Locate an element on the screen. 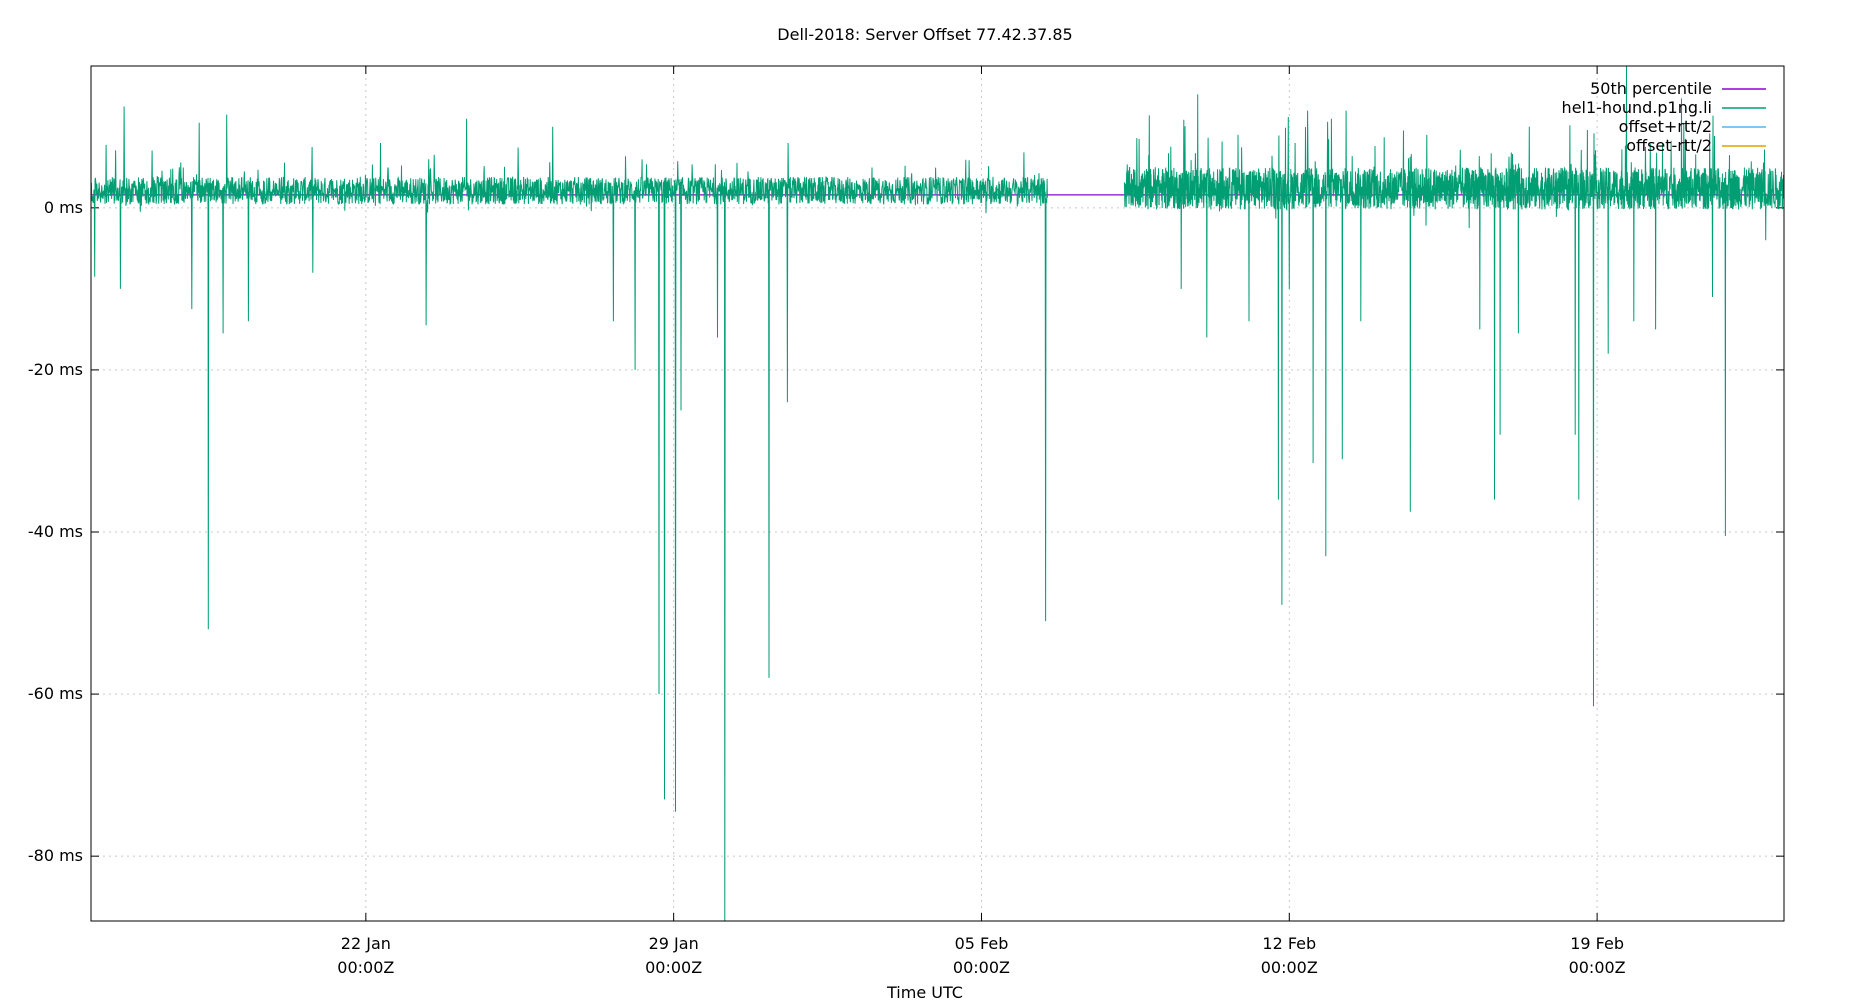  y-tick-label: -20 ms is located at coordinates (55, 369).